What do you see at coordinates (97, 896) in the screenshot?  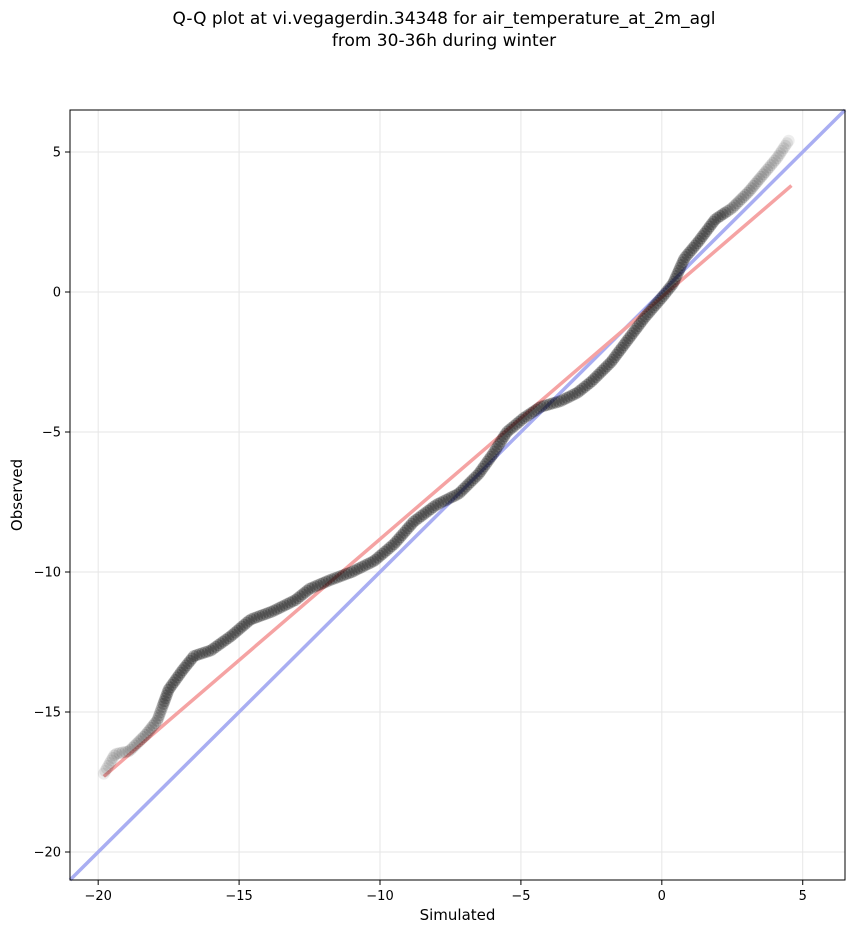 I see `x-tick-label: −20` at bounding box center [97, 896].